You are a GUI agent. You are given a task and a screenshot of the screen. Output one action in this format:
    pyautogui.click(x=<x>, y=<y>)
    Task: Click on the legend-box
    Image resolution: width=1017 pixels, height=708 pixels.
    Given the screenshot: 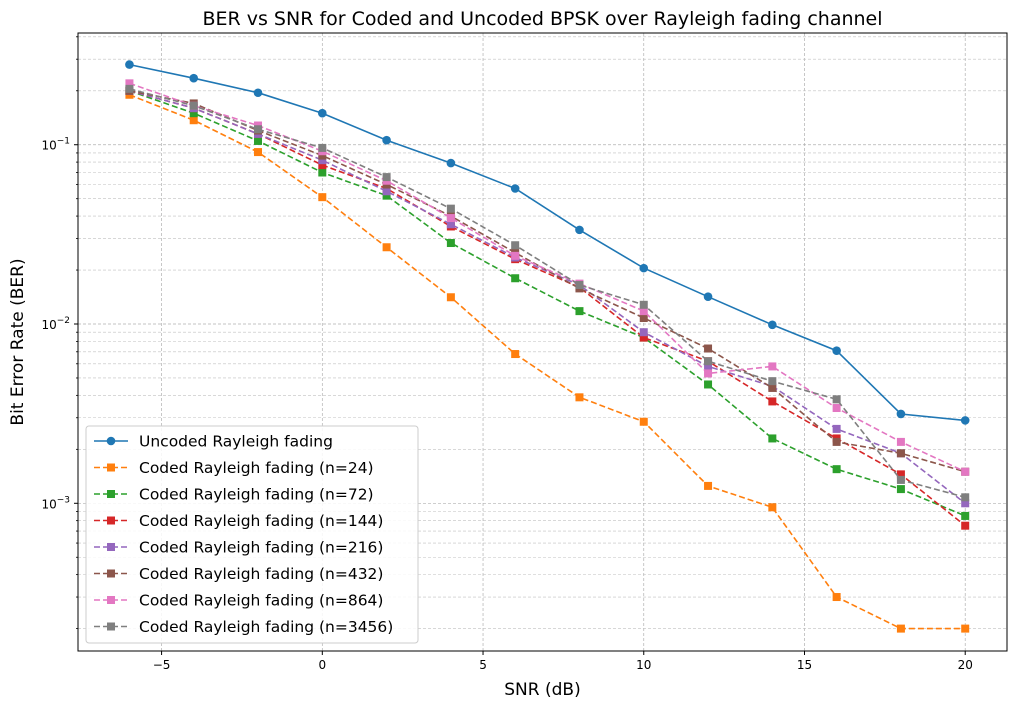 What is the action you would take?
    pyautogui.click(x=252, y=534)
    